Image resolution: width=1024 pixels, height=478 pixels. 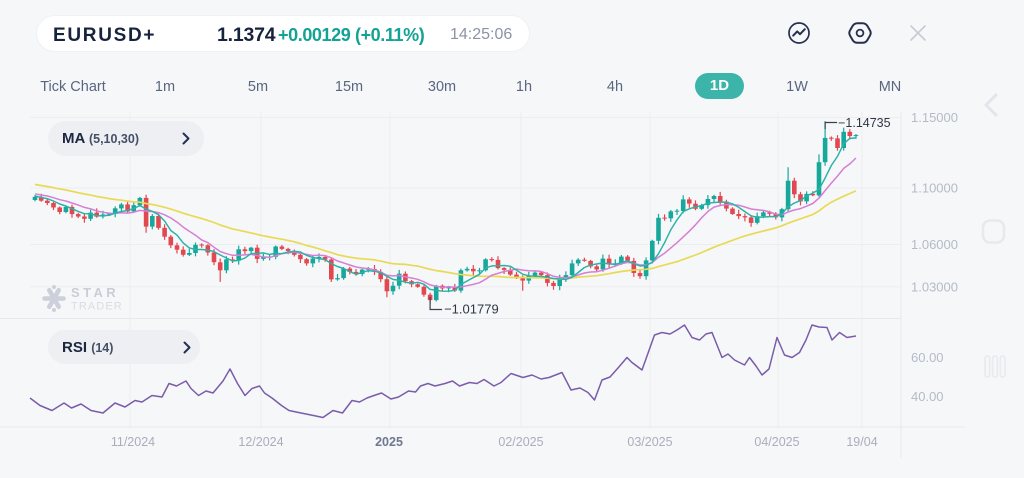 I want to click on svg-text: 03/2025, so click(x=649, y=442).